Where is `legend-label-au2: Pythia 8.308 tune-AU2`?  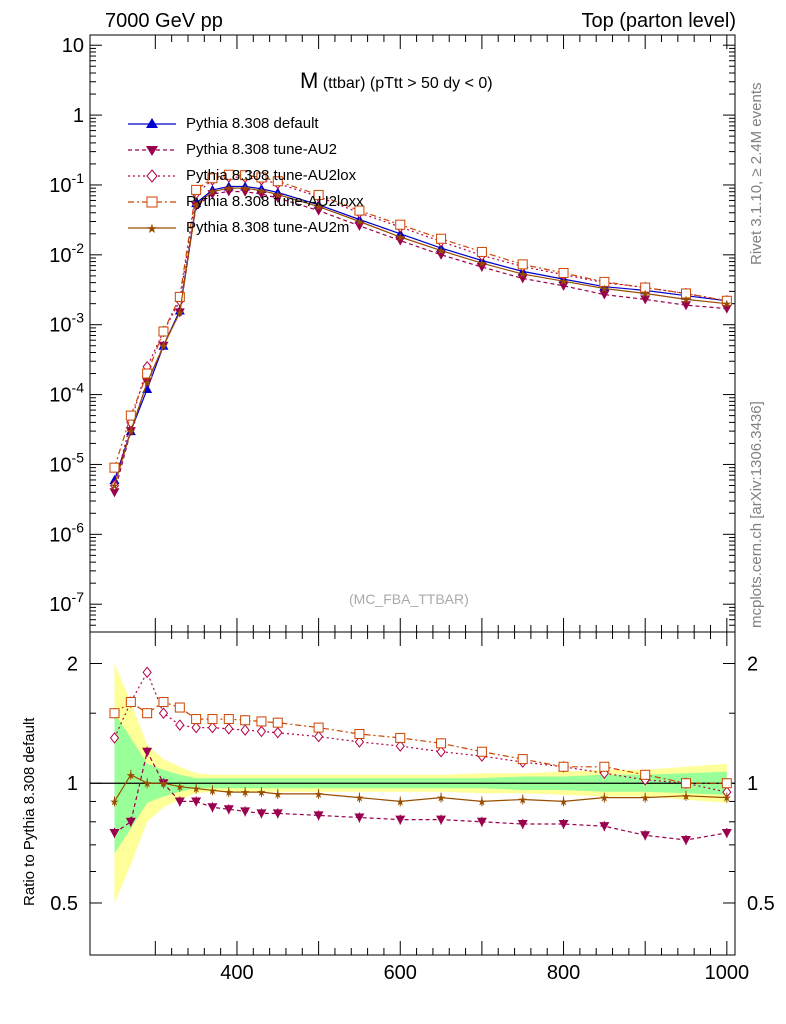 legend-label-au2: Pythia 8.308 tune-AU2 is located at coordinates (261, 149).